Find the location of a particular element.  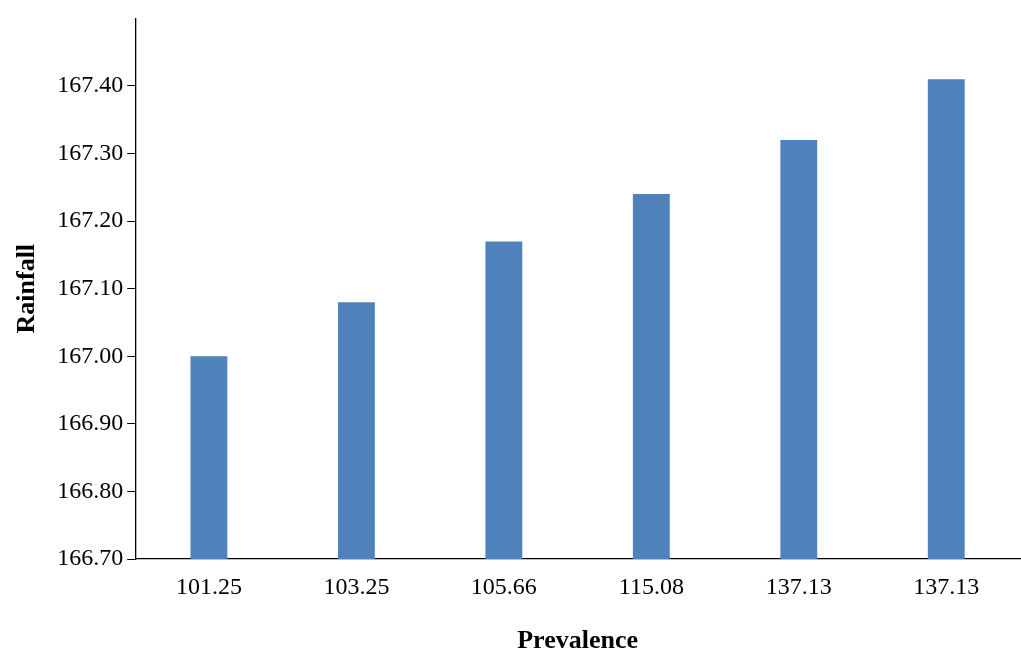

y-tick-label: 167.30 is located at coordinates (90, 151).